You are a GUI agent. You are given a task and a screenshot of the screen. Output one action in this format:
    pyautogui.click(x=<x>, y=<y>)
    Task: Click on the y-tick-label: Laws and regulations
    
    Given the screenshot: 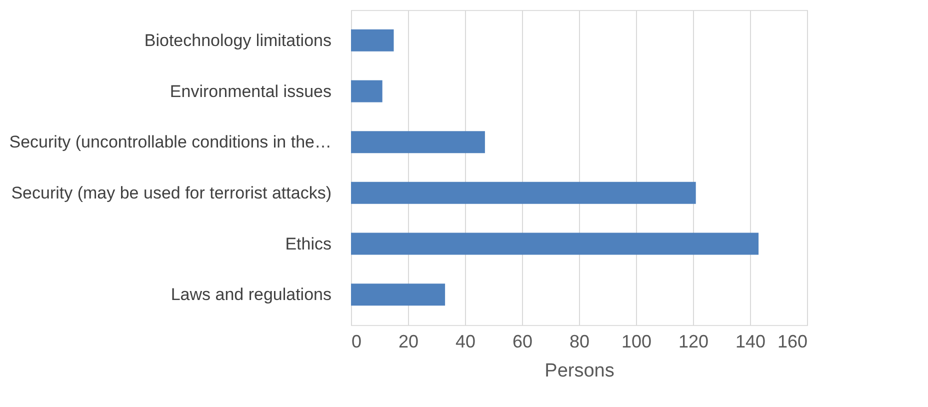 What is the action you would take?
    pyautogui.click(x=251, y=294)
    